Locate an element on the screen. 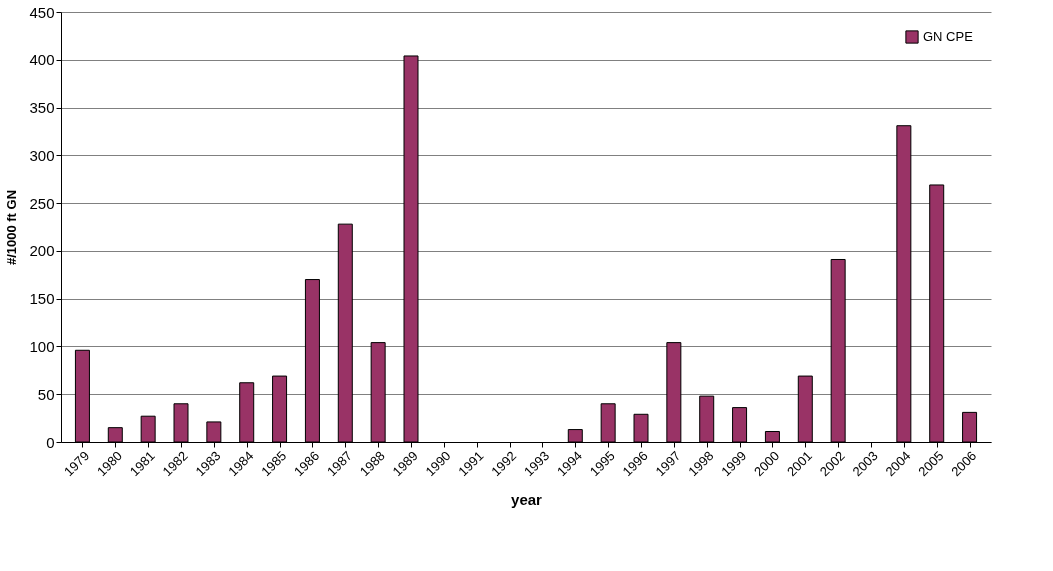 This screenshot has height=571, width=1053. y-tick-label: 250 is located at coordinates (42, 203).